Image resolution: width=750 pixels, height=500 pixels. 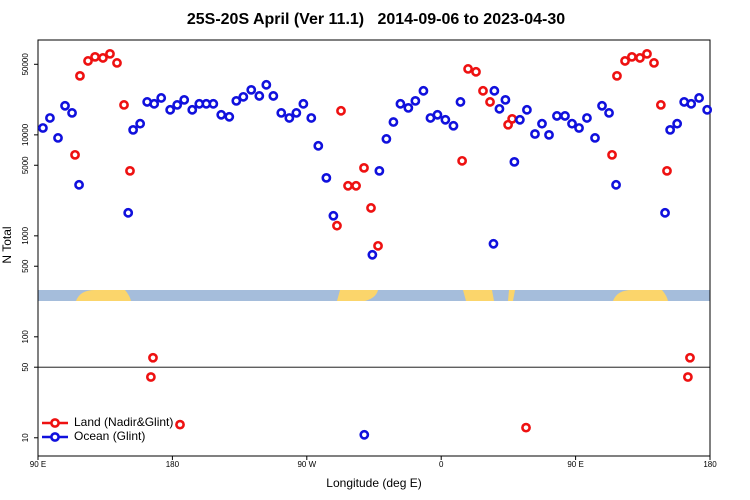 What do you see at coordinates (373, 483) in the screenshot?
I see `x-axis-label: Longitude (deg E)` at bounding box center [373, 483].